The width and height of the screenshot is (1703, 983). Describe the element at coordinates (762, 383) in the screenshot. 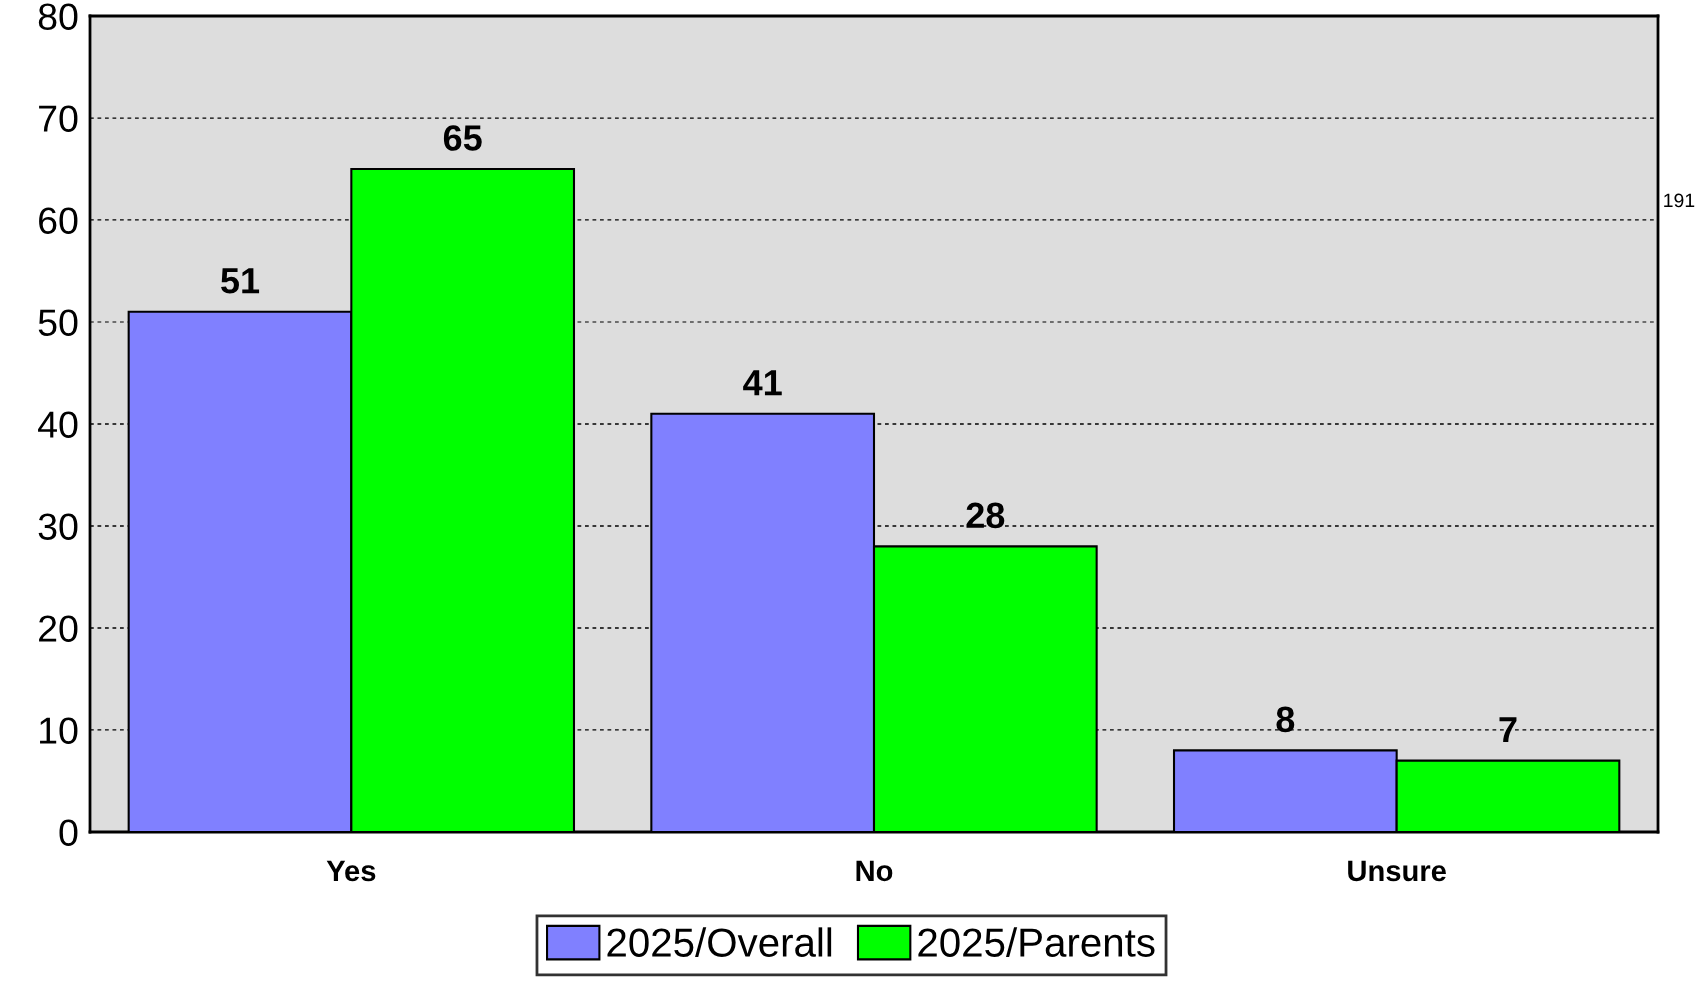

I see `data-label: 41` at that location.